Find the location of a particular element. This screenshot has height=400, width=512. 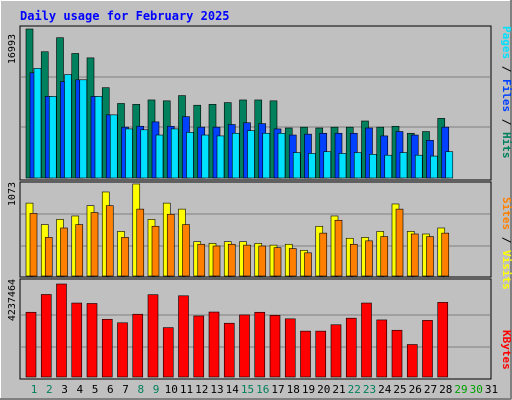

day-label-31: 31 is located at coordinates (491, 389).